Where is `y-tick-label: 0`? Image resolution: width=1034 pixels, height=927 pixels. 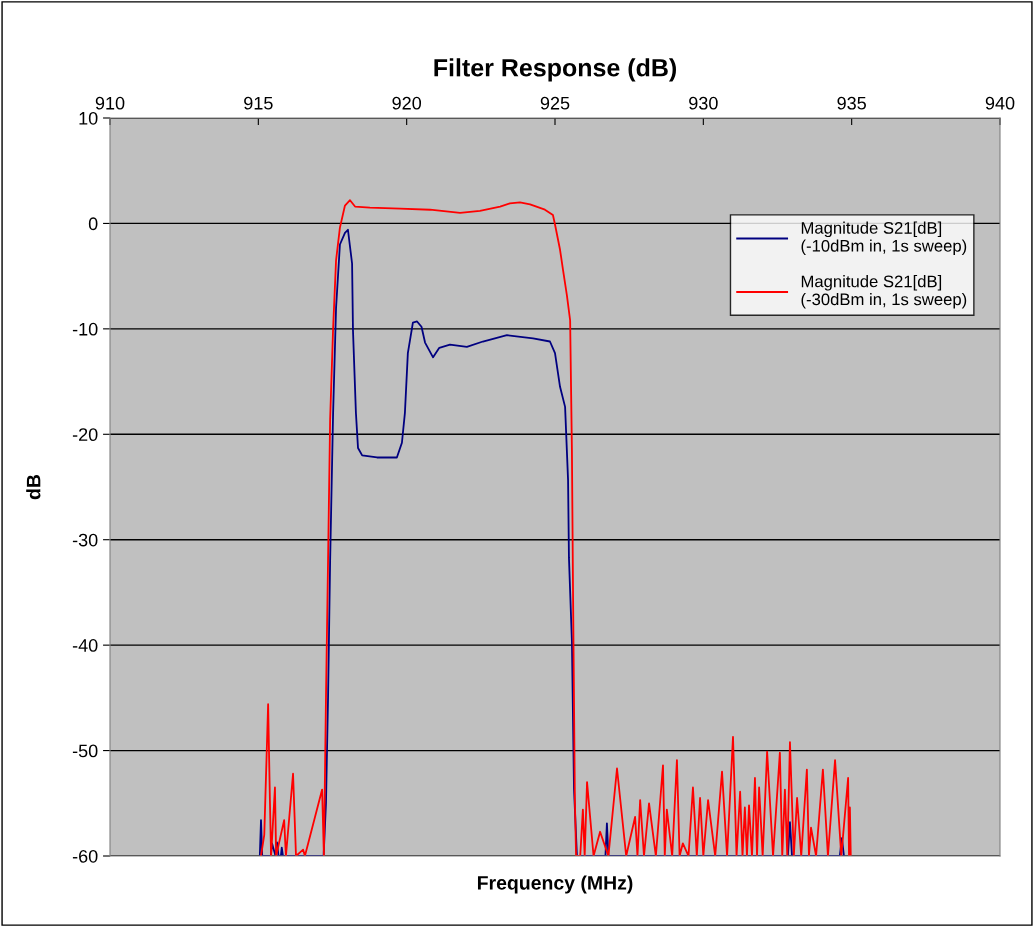
y-tick-label: 0 is located at coordinates (93, 224).